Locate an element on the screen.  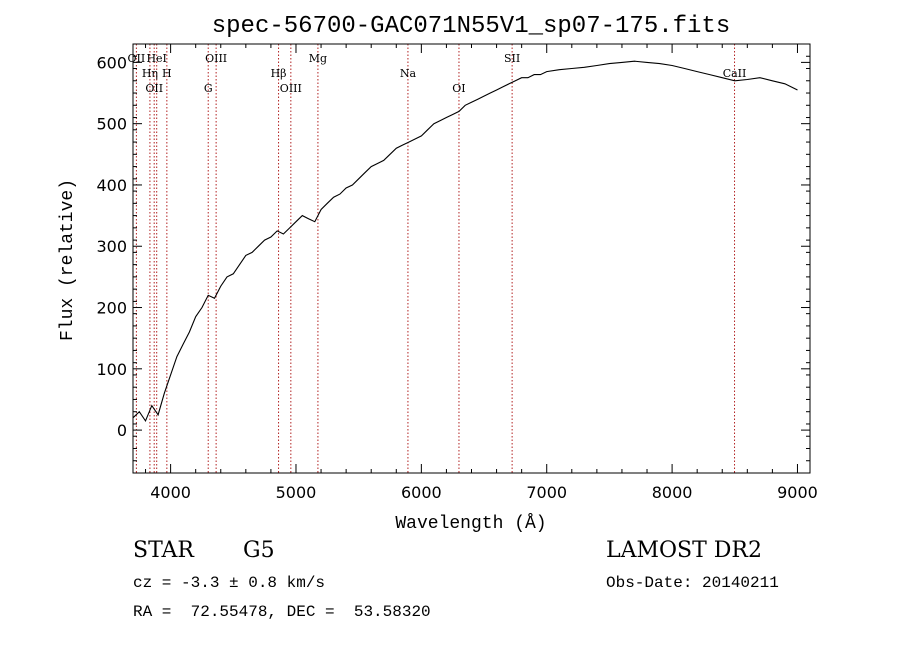
y-tick-label: 400 is located at coordinates (111, 185).